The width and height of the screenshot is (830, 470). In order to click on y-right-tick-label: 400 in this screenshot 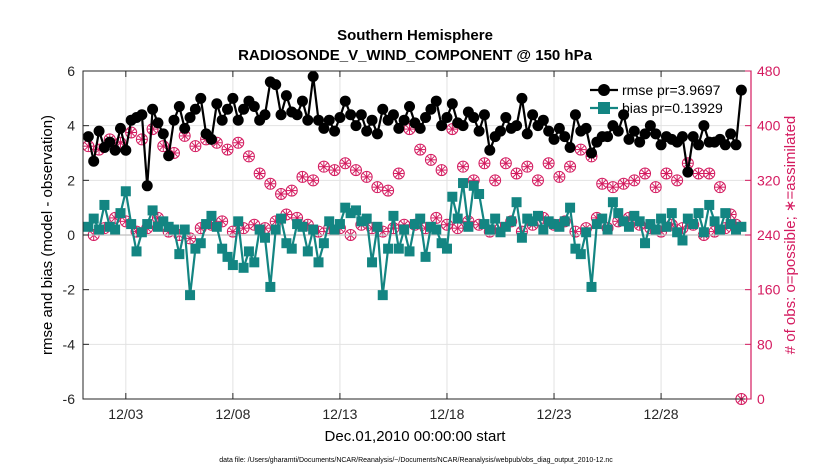, I will do `click(769, 126)`.